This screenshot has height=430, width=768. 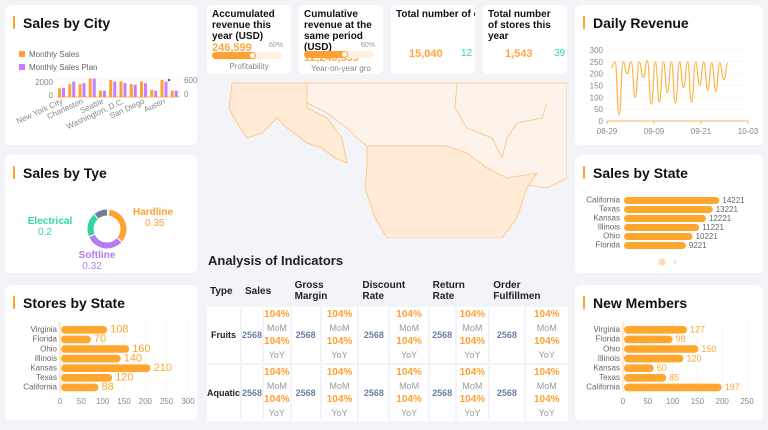 What do you see at coordinates (51, 95) in the screenshot?
I see `y-tick-left: 0` at bounding box center [51, 95].